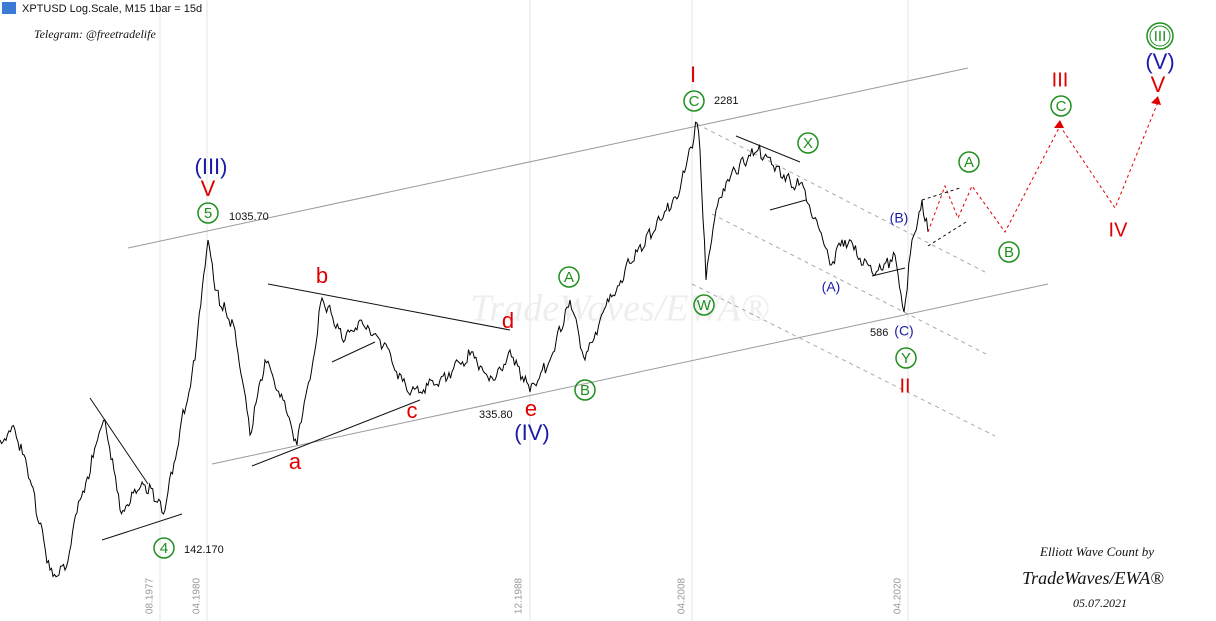  Describe the element at coordinates (619, 309) in the screenshot. I see `watermark: TradeWaves/EWA®` at that location.